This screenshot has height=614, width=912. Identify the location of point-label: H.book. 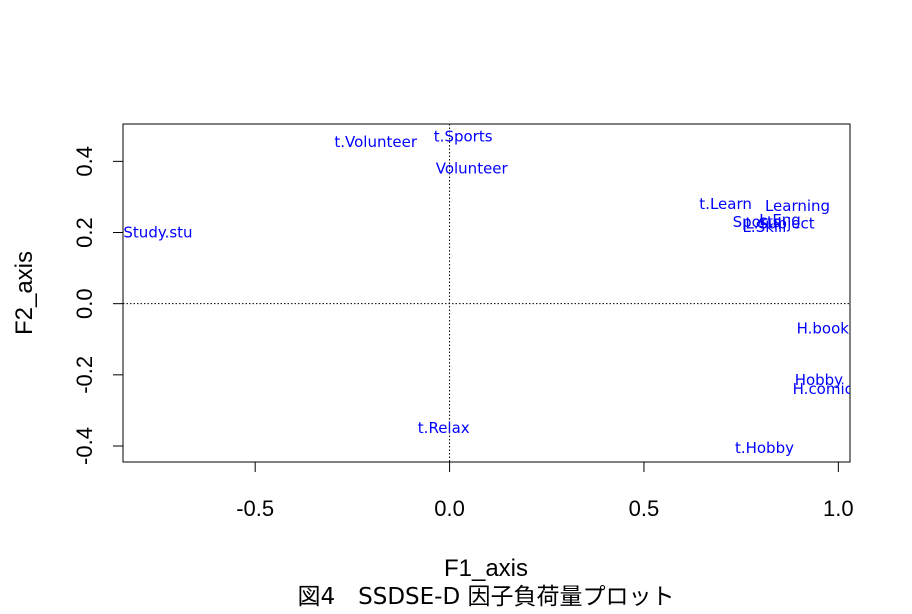
(823, 329).